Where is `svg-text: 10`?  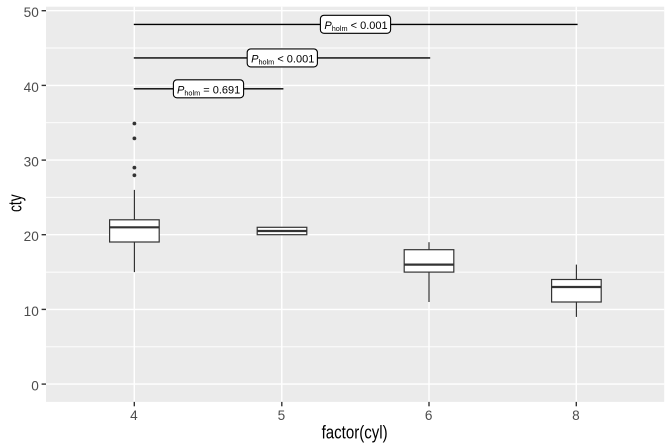
svg-text: 10 is located at coordinates (32, 311).